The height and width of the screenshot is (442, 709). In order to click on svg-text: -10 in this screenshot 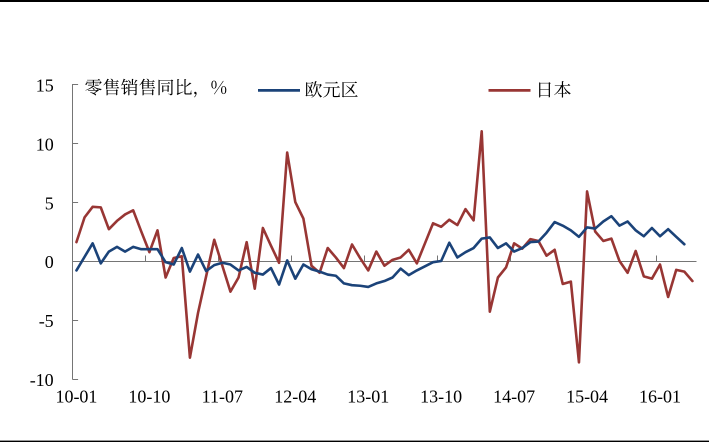, I will do `click(42, 380)`.